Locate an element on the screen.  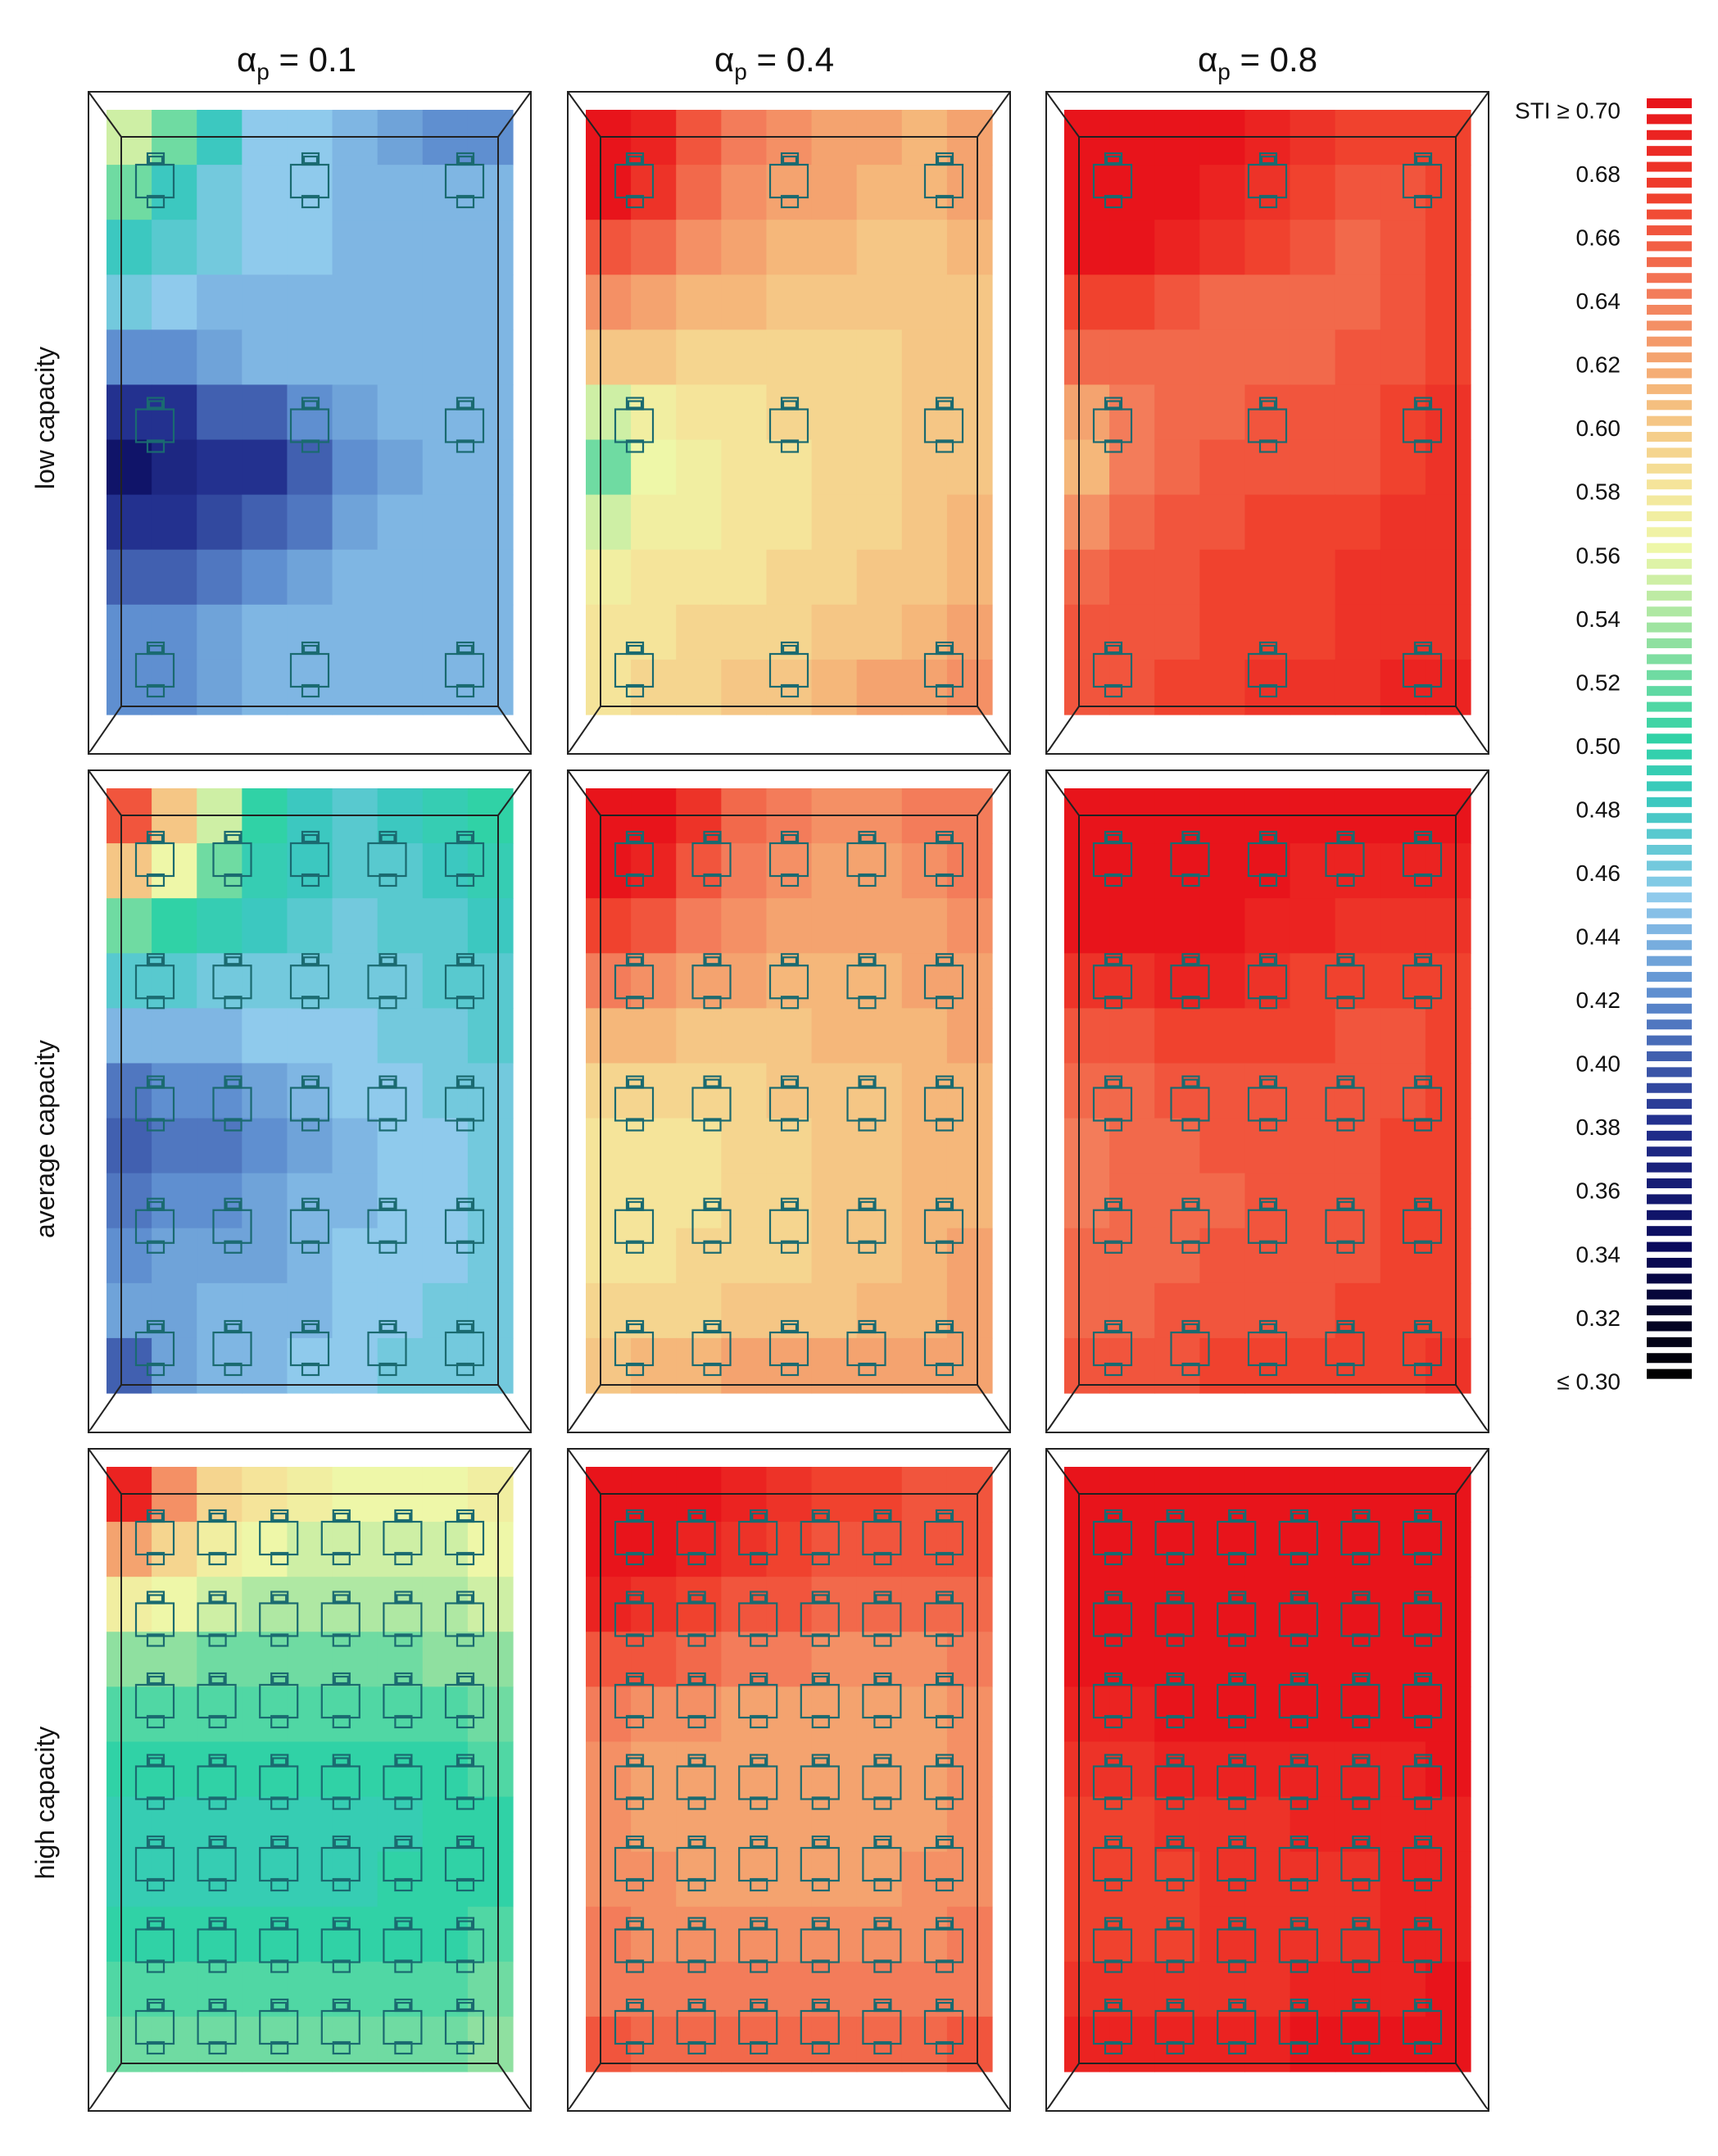
colorbar-tick-label: 0.68 is located at coordinates (1598, 174).